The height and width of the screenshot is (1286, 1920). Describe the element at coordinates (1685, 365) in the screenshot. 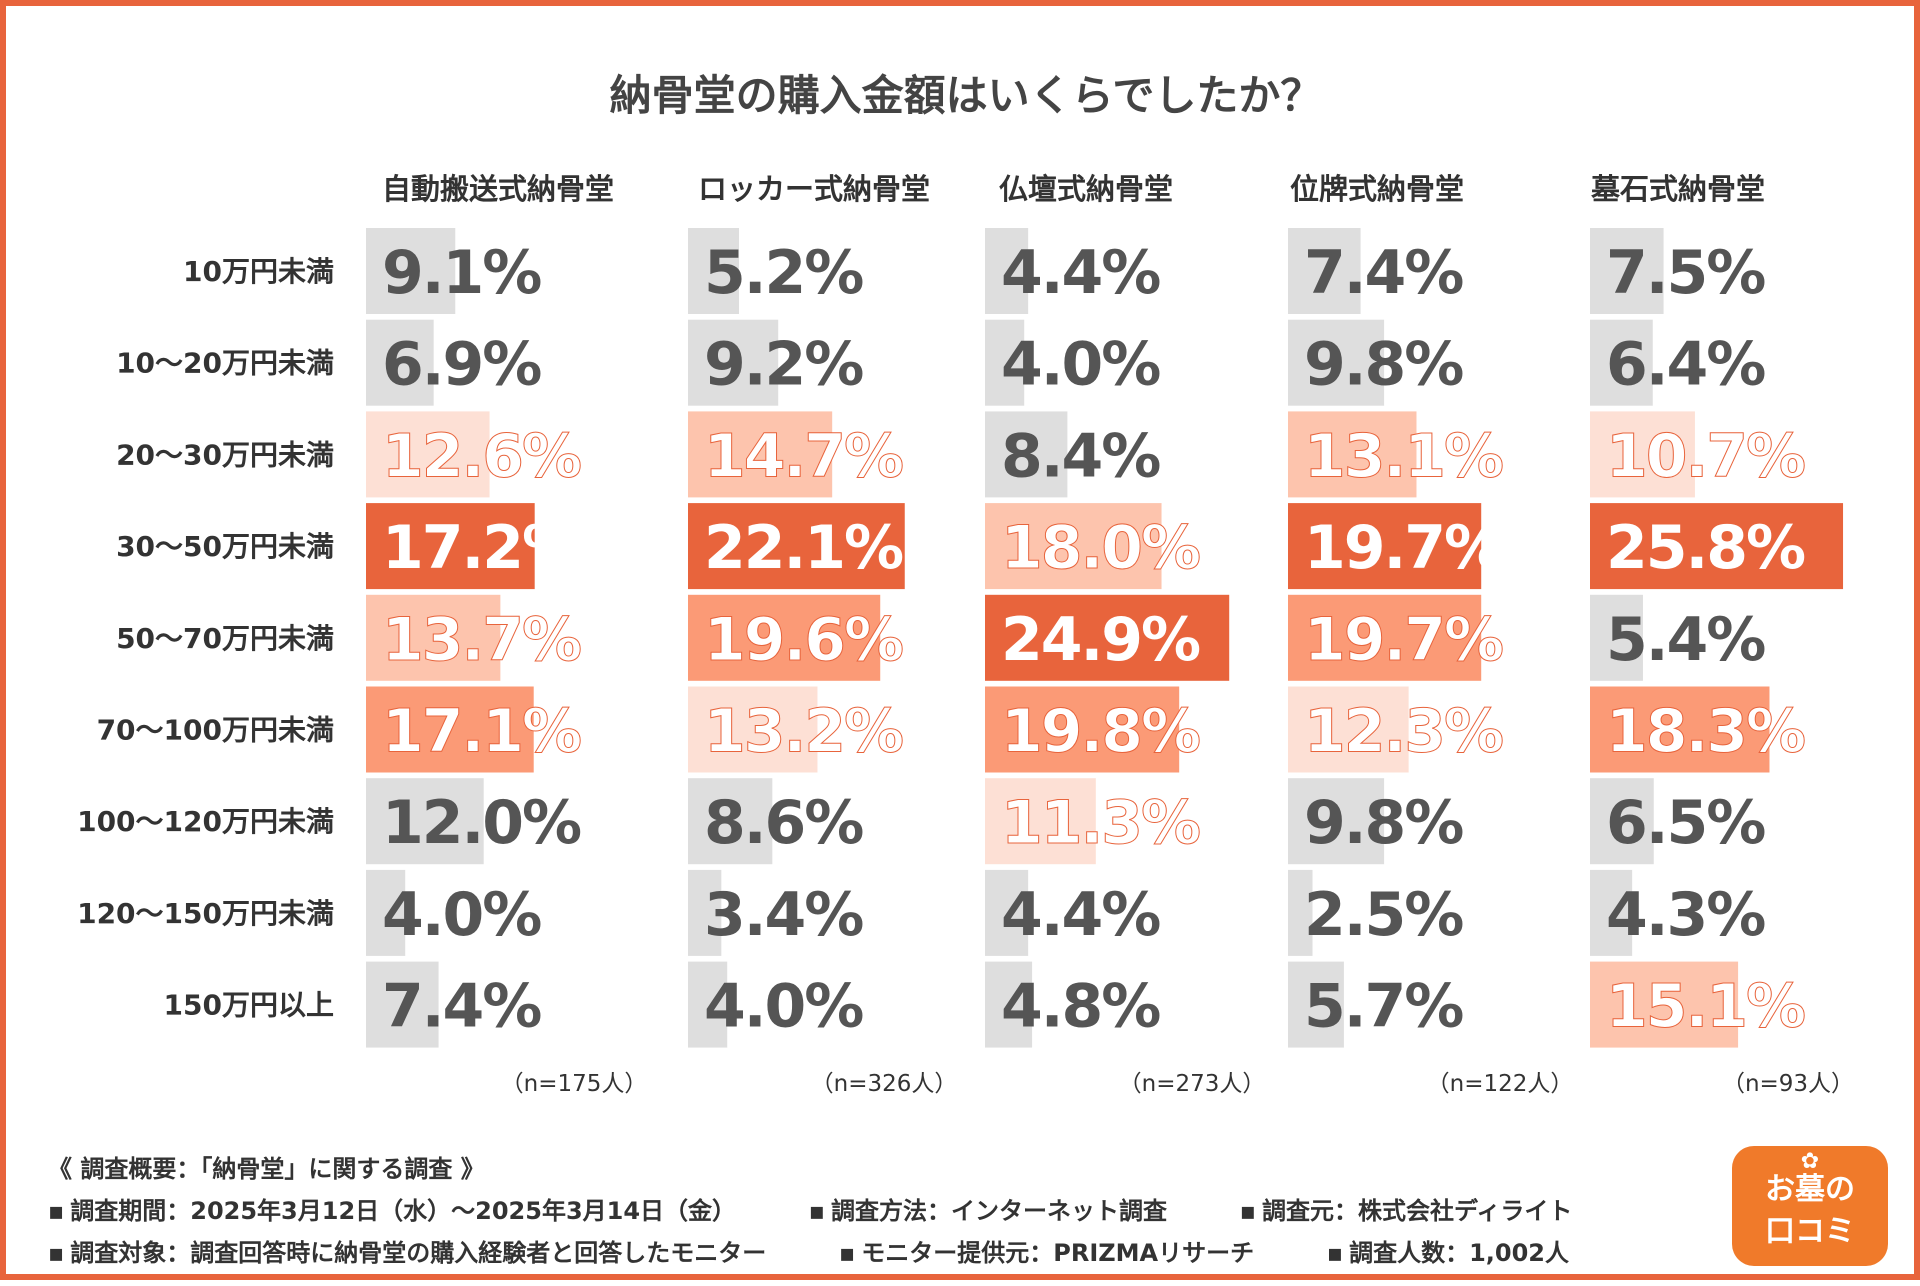

I see `value-label: 6.4%` at that location.